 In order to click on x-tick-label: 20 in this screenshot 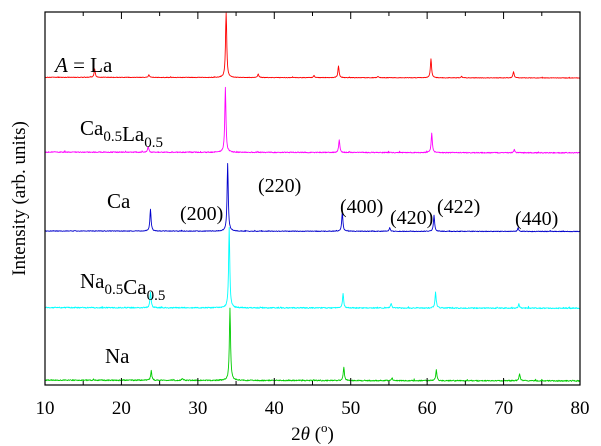, I will do `click(121, 408)`.